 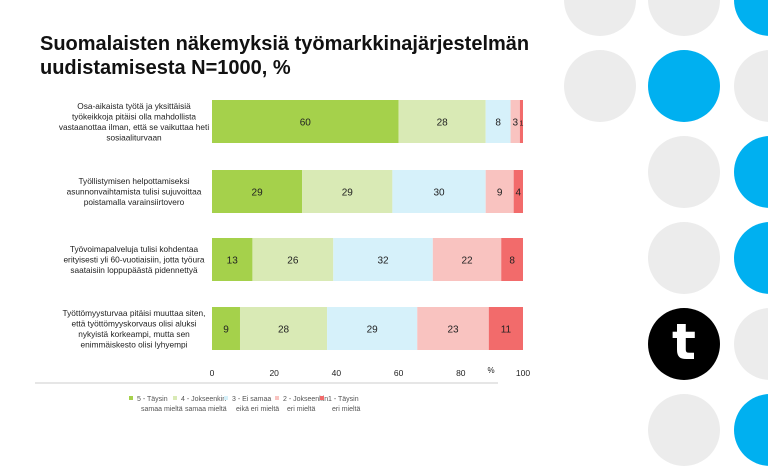 I want to click on category-label: Työttömyysturvaa pitäisi muuttaa siten,, so click(x=134, y=313).